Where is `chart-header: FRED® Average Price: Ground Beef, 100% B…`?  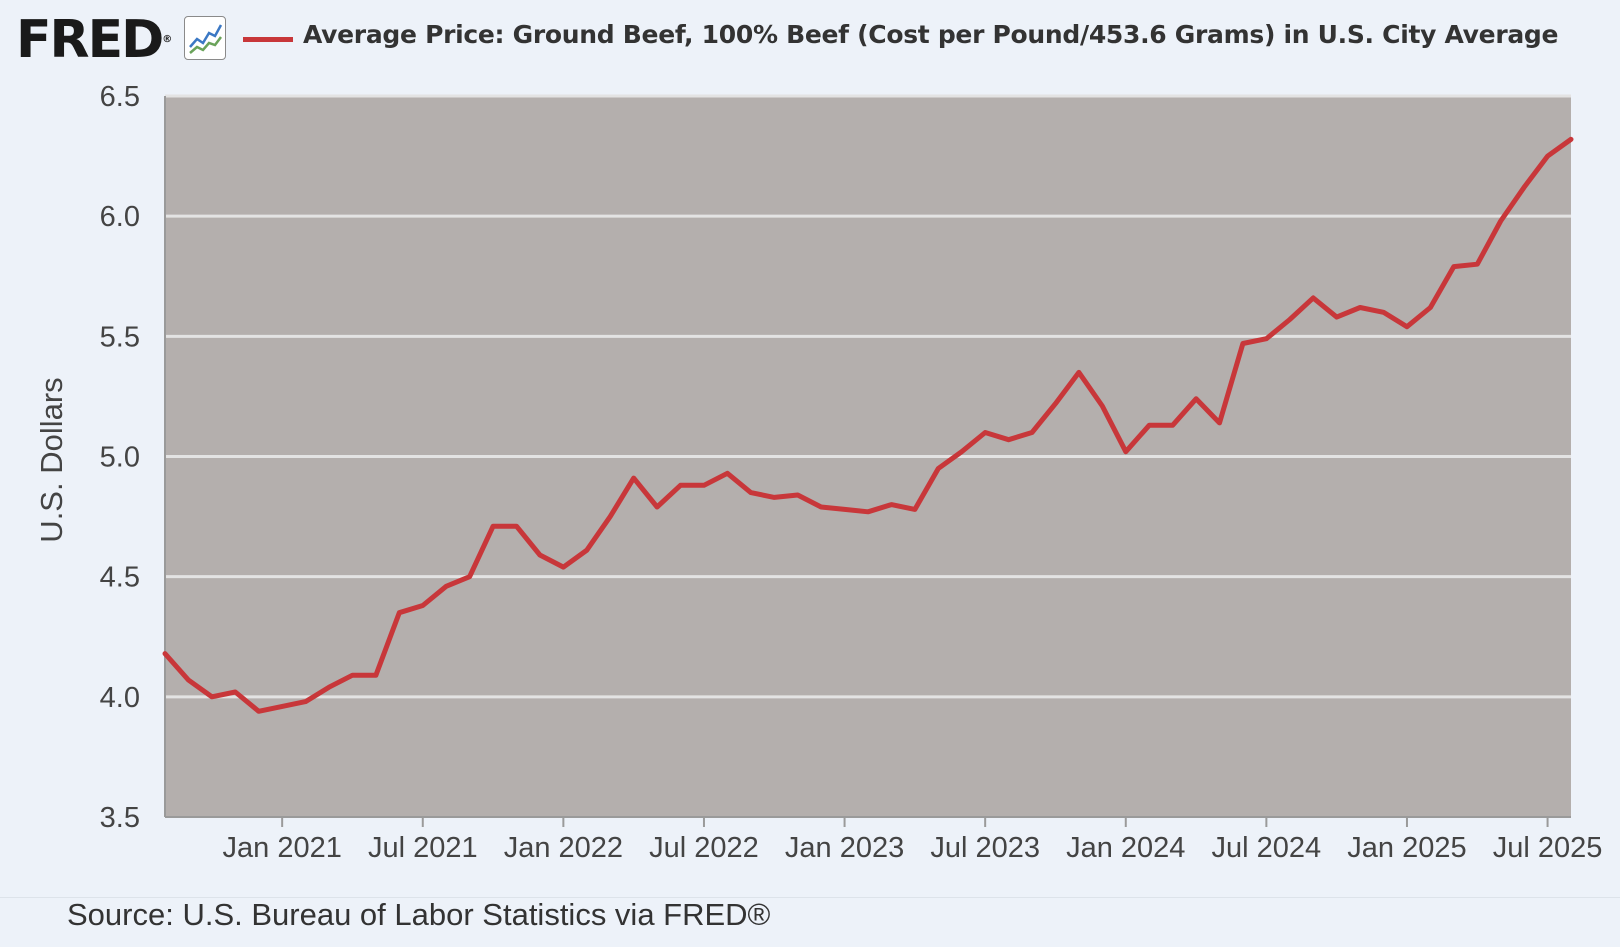
chart-header: FRED® Average Price: Ground Beef, 100% B… is located at coordinates (810, 40).